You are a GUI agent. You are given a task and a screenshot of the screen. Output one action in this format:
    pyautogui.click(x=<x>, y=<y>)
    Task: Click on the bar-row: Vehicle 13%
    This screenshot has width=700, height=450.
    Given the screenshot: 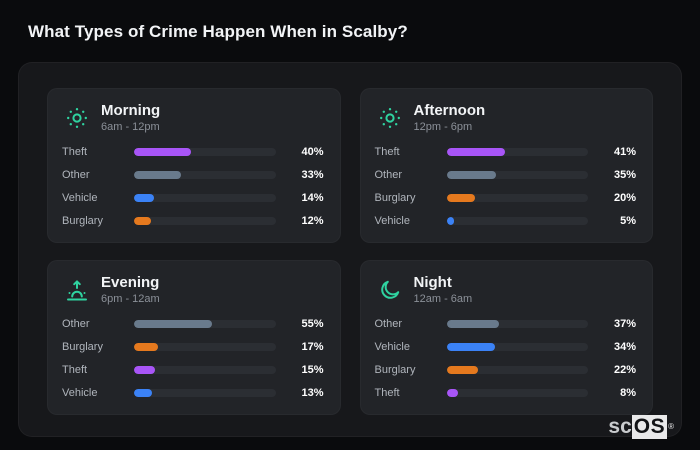 What is the action you would take?
    pyautogui.click(x=193, y=393)
    